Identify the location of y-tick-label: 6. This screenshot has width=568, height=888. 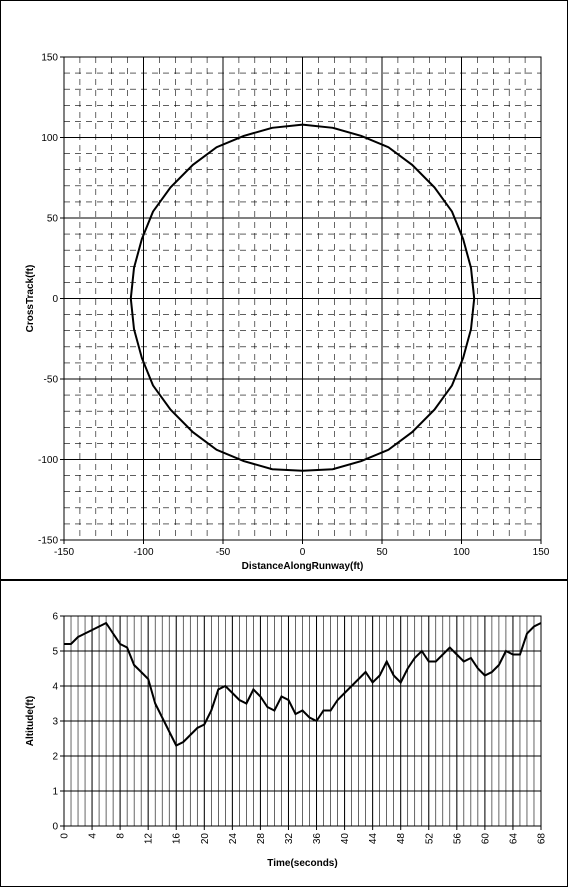
(55, 617).